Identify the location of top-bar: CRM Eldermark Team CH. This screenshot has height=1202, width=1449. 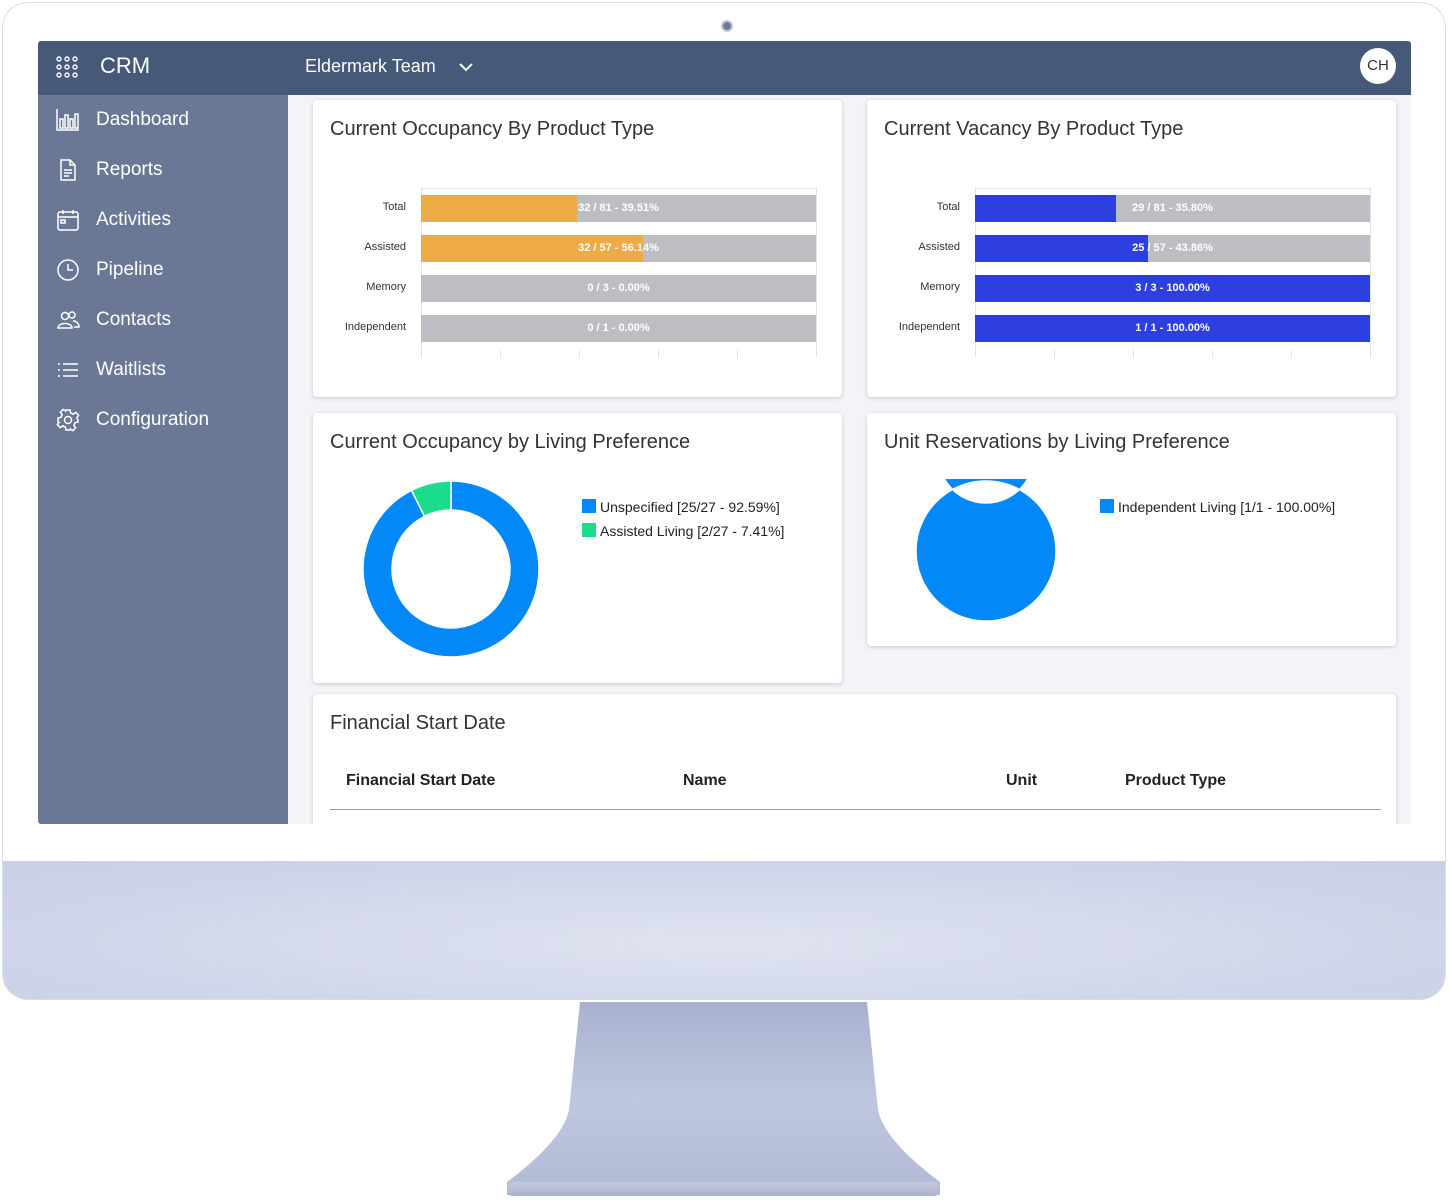
(724, 68).